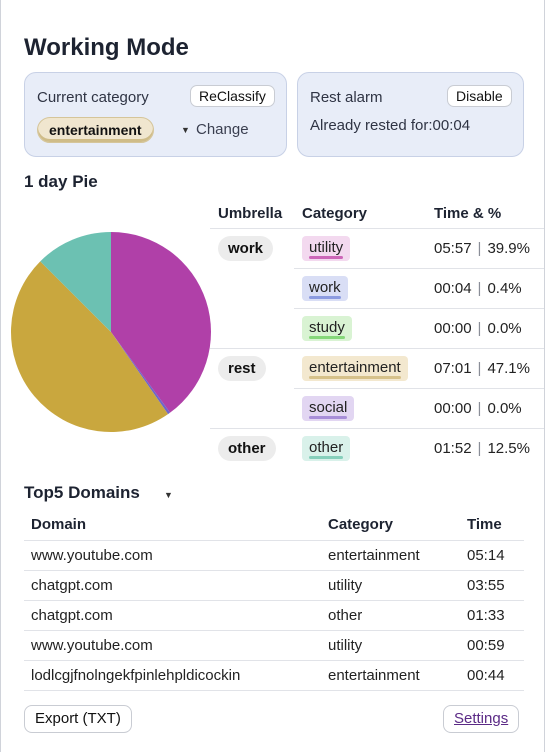 This screenshot has height=752, width=545. I want to click on category-row: work 00:04 | 0.4%, so click(377, 287).